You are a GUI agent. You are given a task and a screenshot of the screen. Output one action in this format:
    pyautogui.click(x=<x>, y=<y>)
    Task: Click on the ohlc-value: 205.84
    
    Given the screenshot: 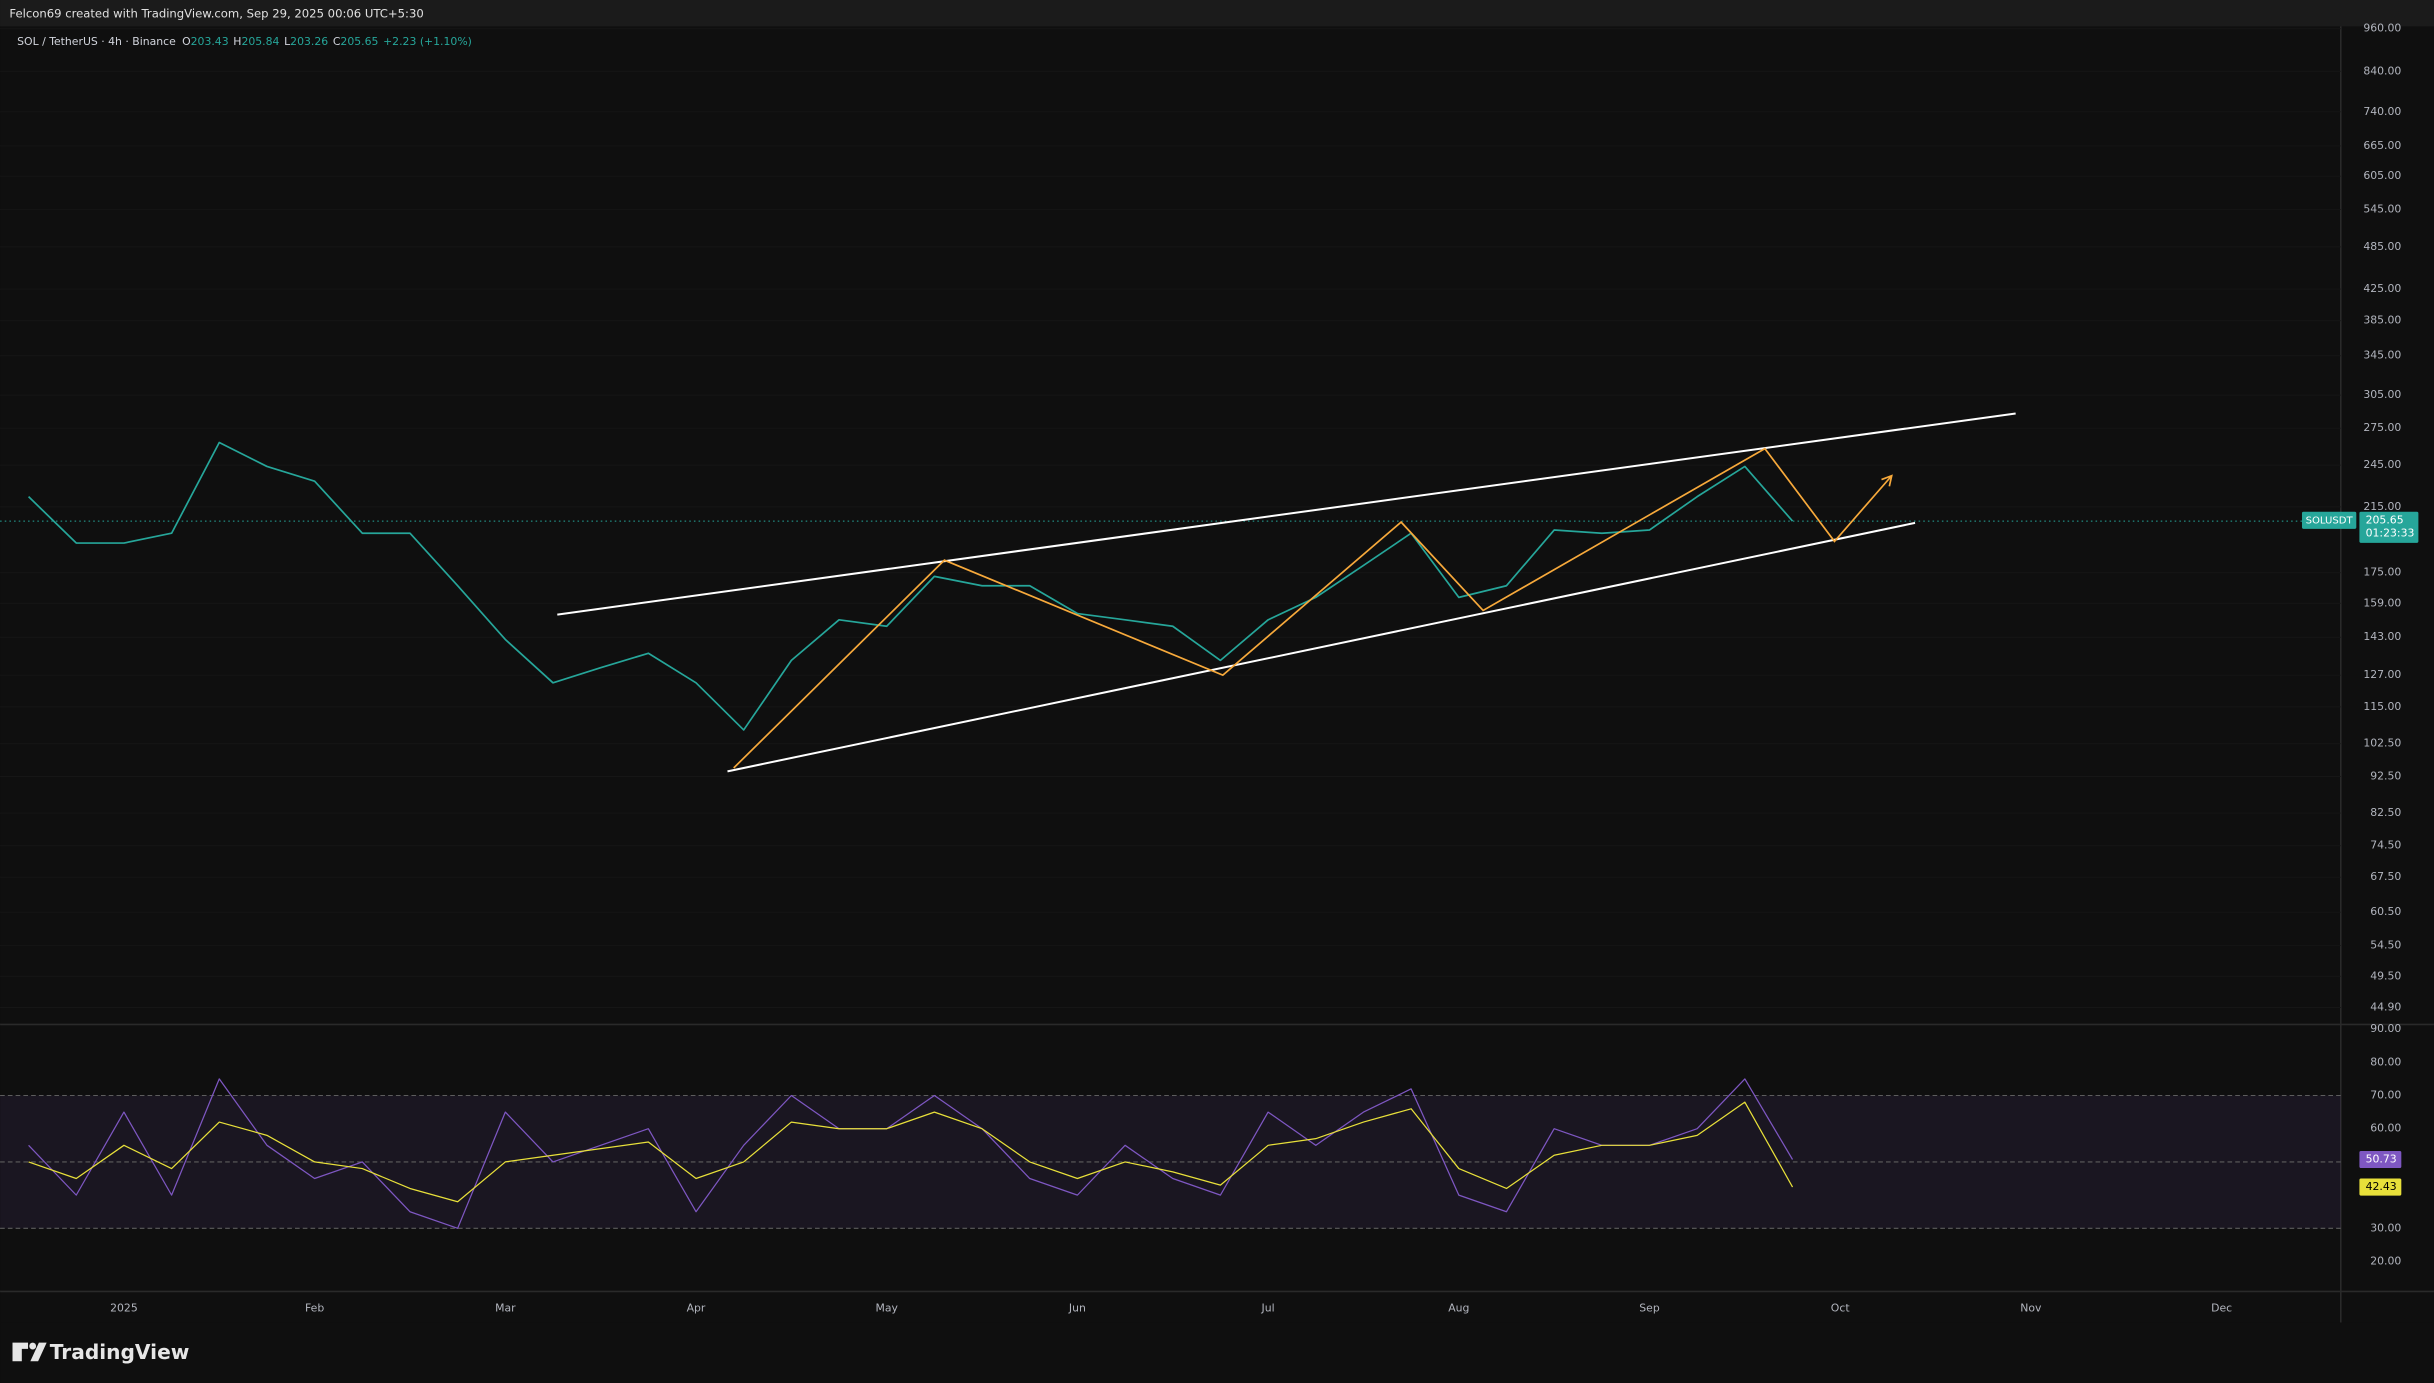 What is the action you would take?
    pyautogui.click(x=260, y=41)
    